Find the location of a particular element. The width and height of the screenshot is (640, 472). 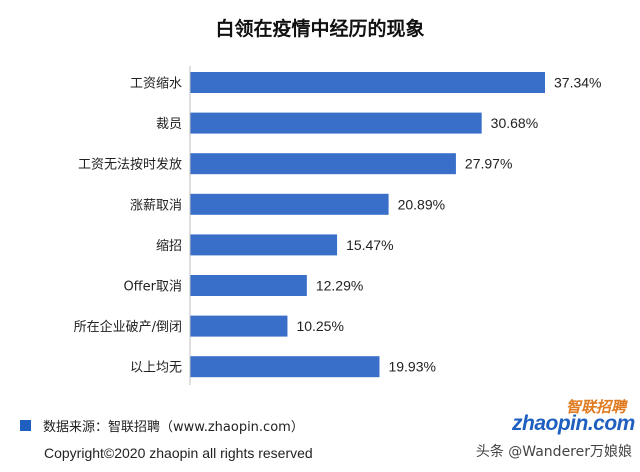

source-note: 数据来源：智联招聘（www.zhaopin.com） is located at coordinates (162, 425).